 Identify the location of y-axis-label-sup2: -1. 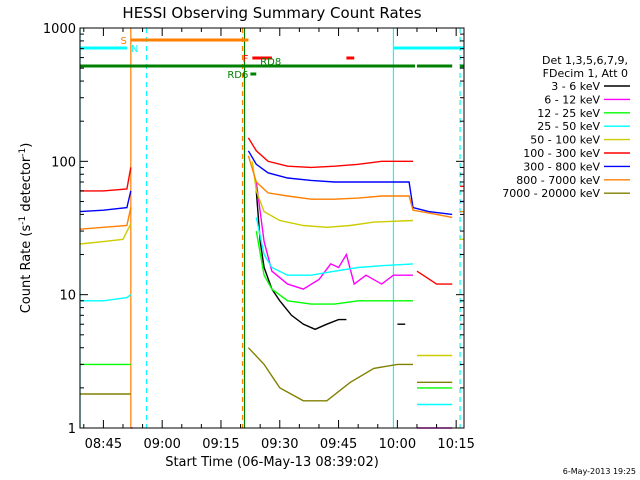
(23, 152).